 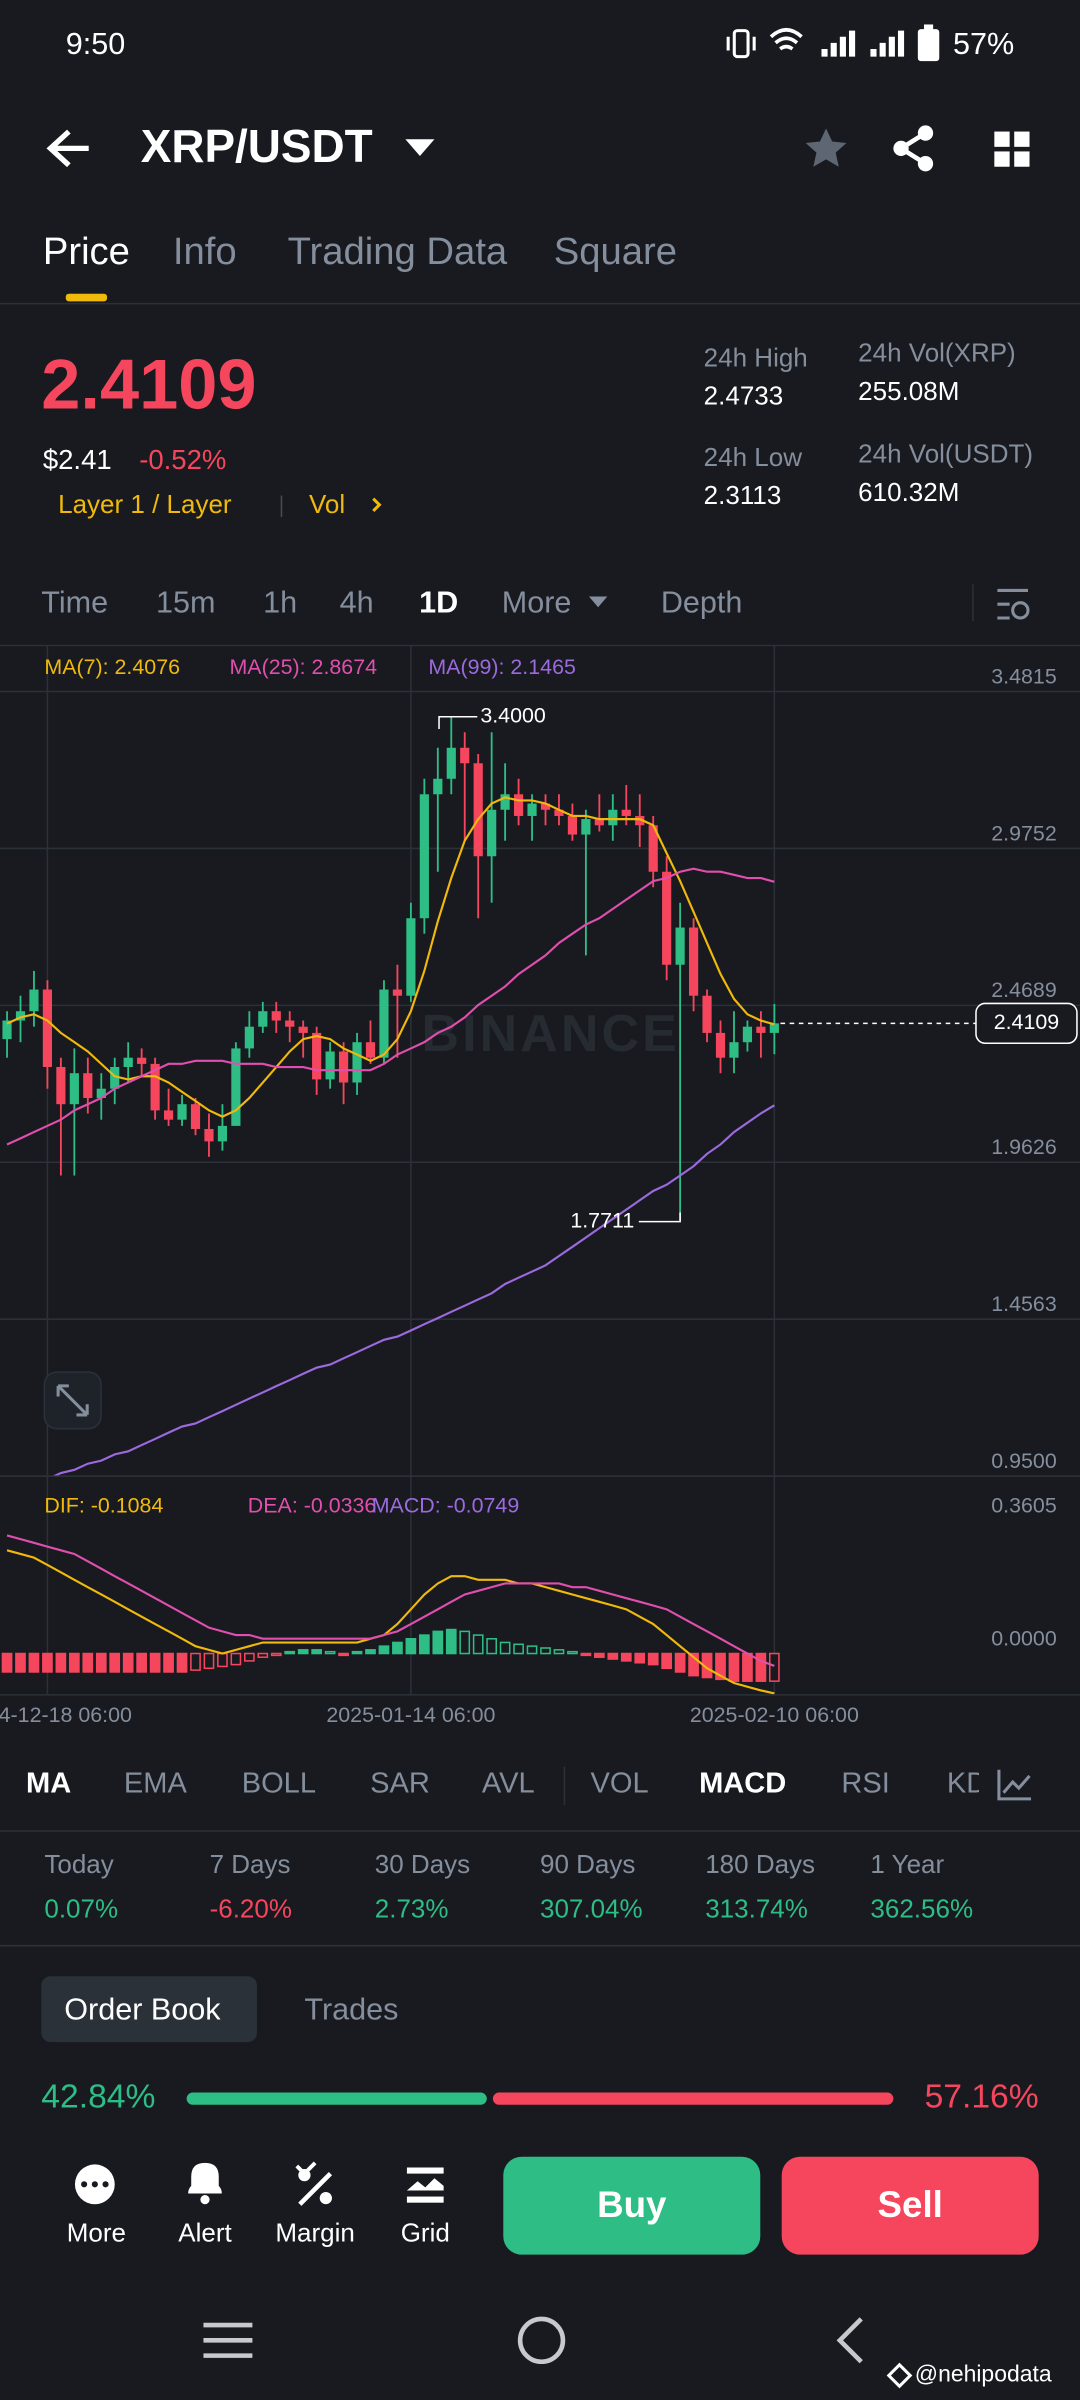 I want to click on back-button, so click(x=67, y=148).